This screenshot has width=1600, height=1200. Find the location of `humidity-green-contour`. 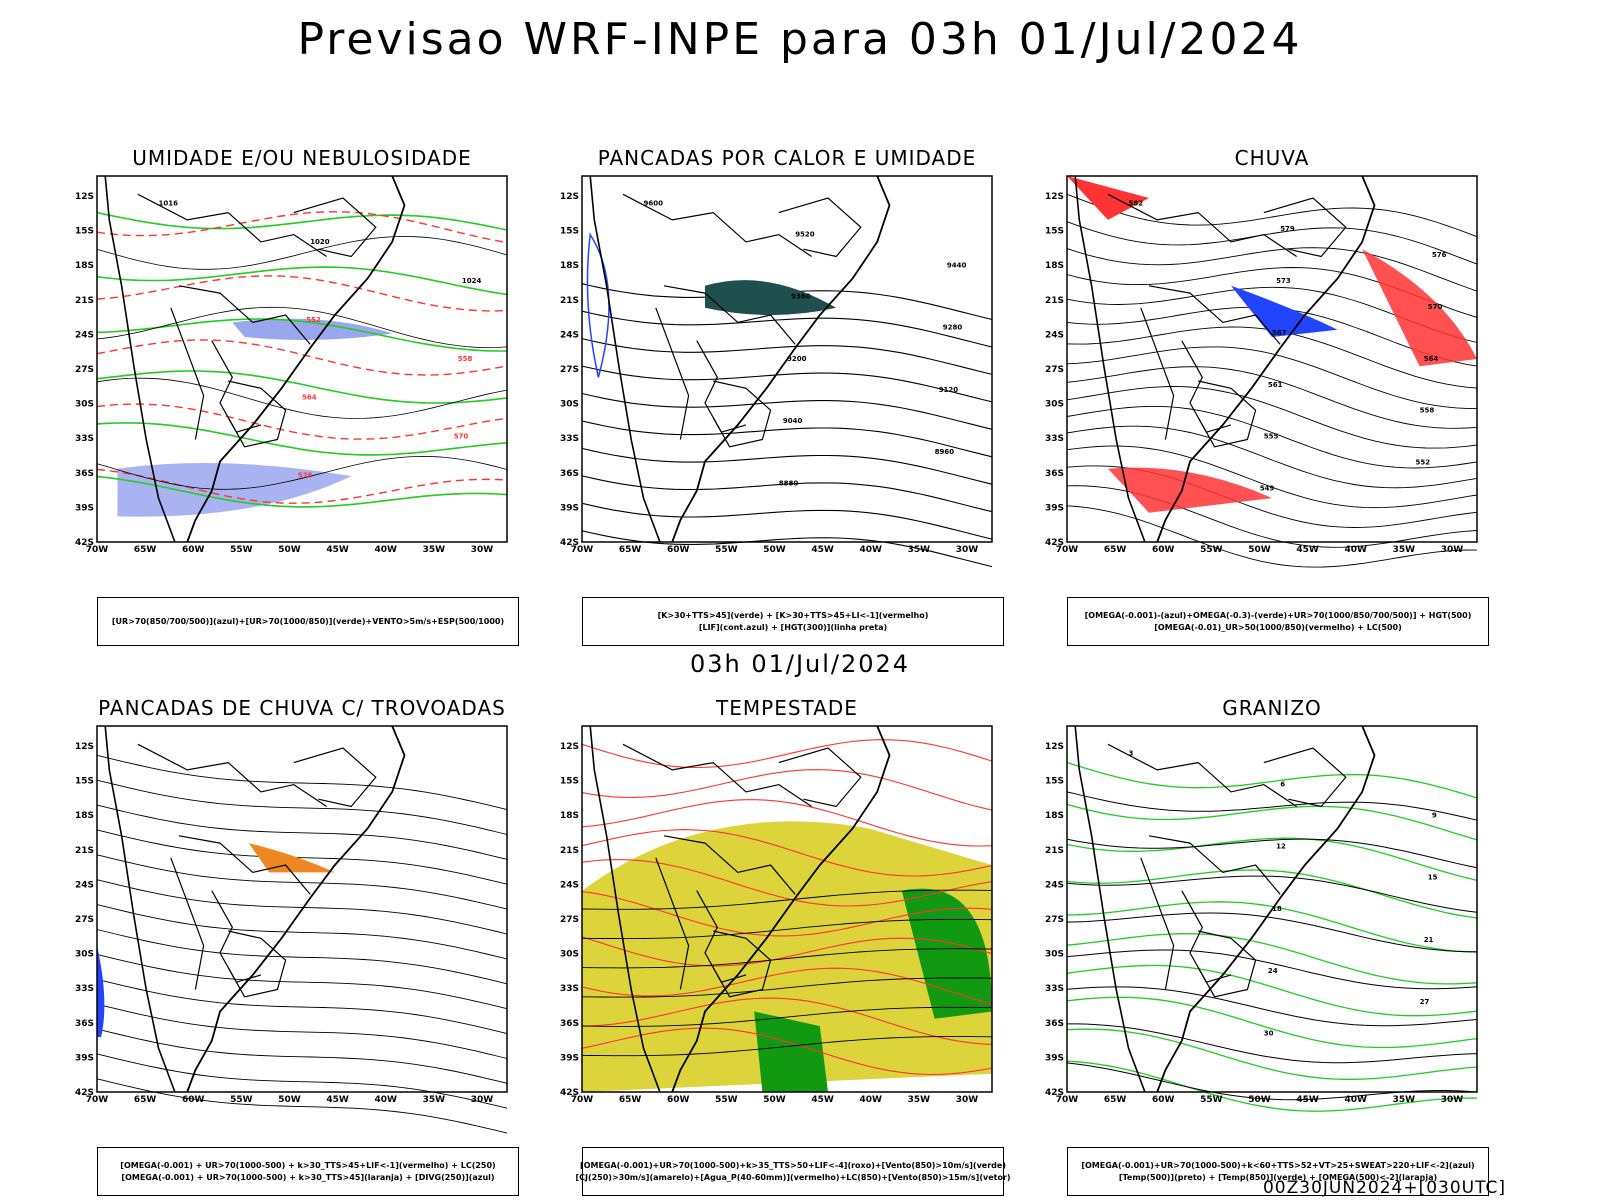

humidity-green-contour is located at coordinates (301, 335).